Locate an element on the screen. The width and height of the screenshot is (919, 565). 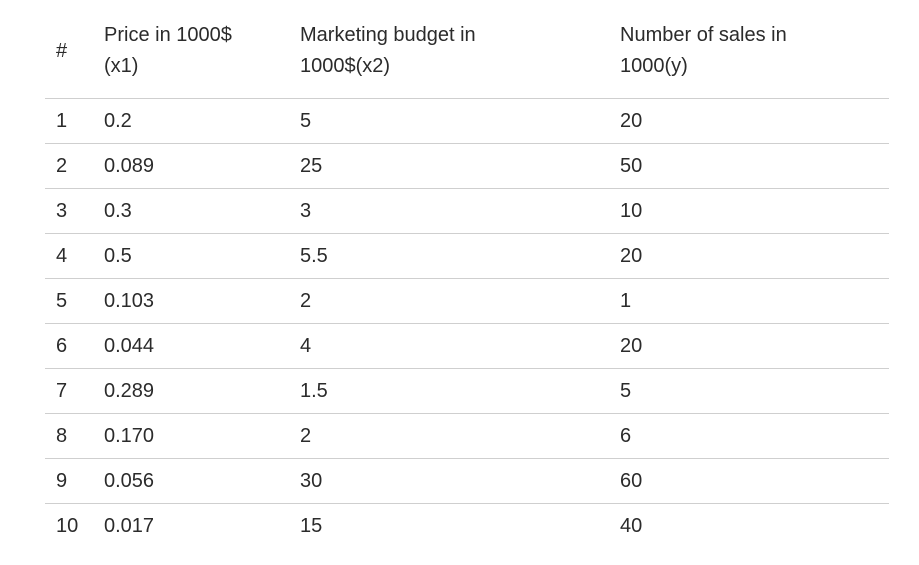
table-row: 2 0.089 25 50 is located at coordinates (467, 166).